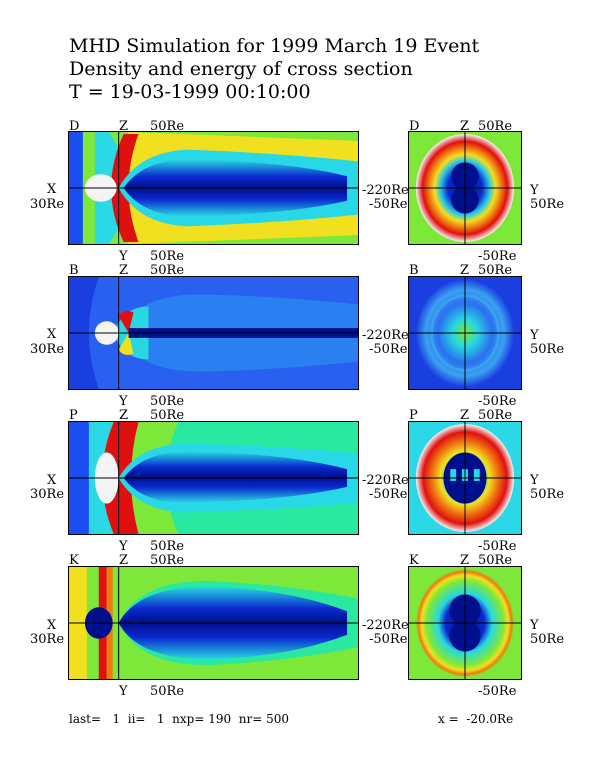 Image resolution: width=595 pixels, height=770 pixels. Describe the element at coordinates (476, 719) in the screenshot. I see `footer-x-position: x = -20.0Re` at that location.